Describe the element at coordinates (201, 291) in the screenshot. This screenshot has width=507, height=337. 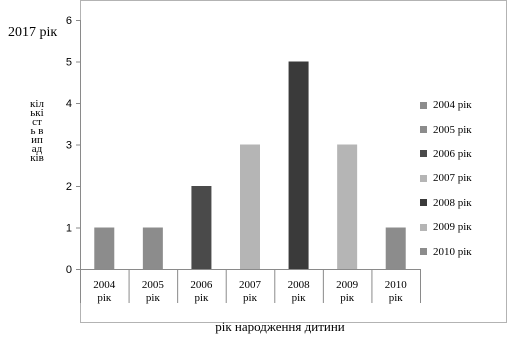
I see `x-tick-label: 2006 рік` at that location.